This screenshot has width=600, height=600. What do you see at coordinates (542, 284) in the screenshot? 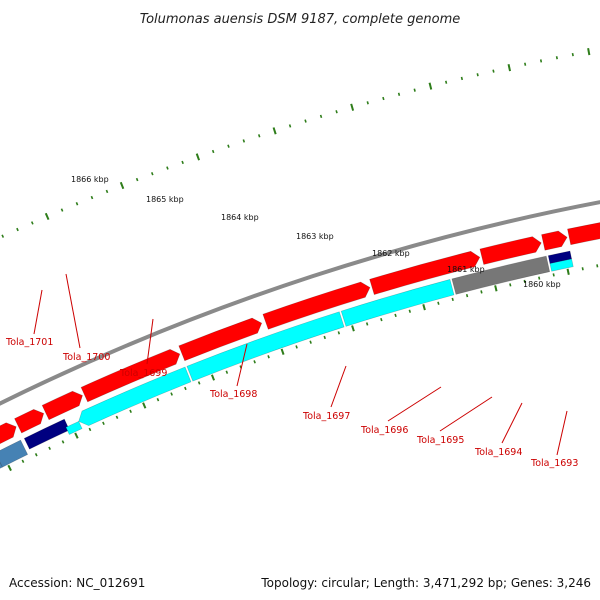
I see `kbp-label-1860: 1860 kbp` at bounding box center [542, 284].